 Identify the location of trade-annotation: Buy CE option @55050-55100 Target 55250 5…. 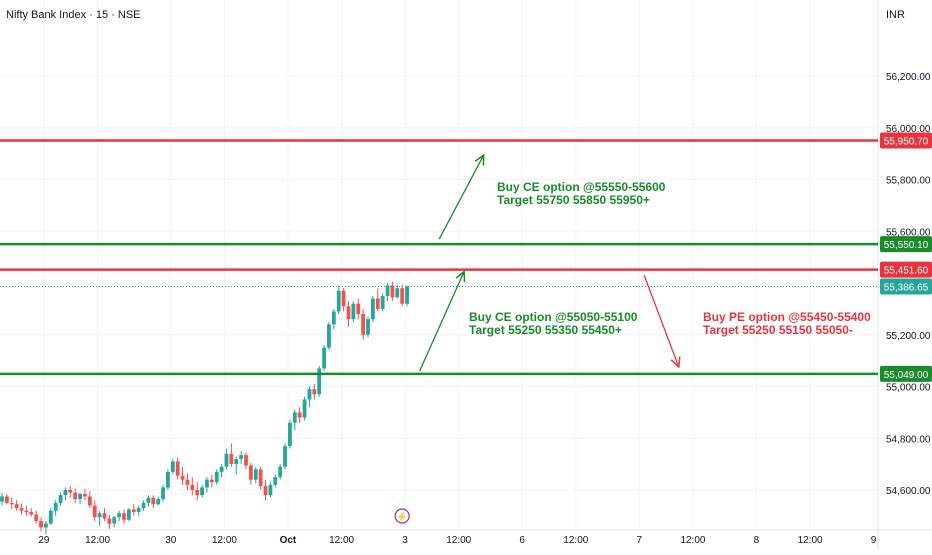
(553, 323).